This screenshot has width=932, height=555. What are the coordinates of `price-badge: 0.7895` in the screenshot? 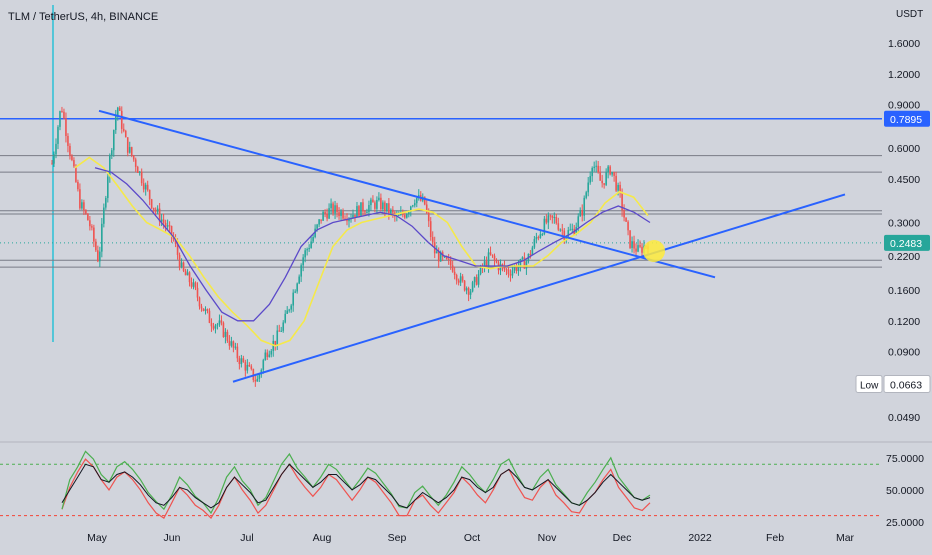 It's located at (907, 118).